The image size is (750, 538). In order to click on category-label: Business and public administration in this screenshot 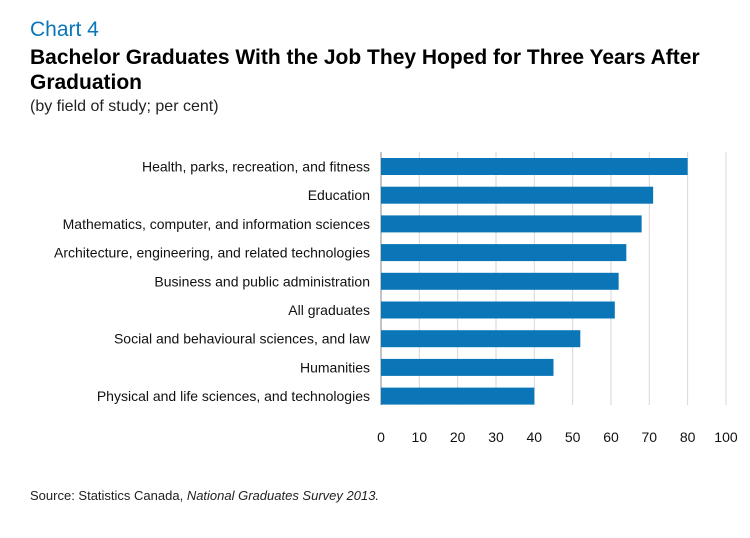, I will do `click(262, 281)`.